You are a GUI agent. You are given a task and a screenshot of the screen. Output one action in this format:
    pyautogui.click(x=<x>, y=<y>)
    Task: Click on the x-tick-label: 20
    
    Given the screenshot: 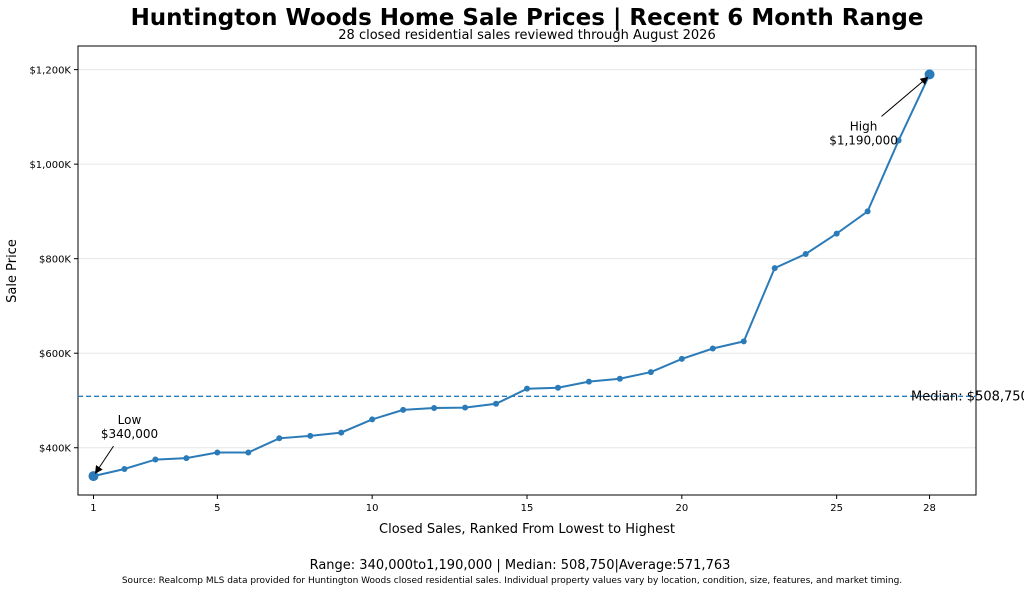 What is the action you would take?
    pyautogui.click(x=681, y=508)
    